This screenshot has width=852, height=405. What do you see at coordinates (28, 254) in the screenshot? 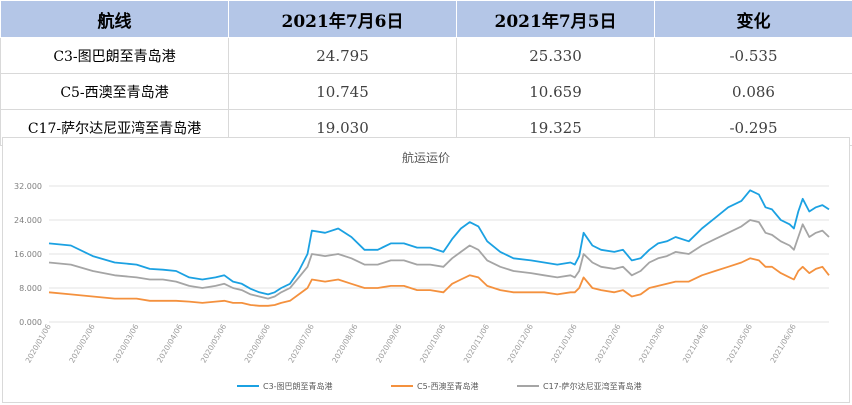
I see `y-tick-label: 16.000` at bounding box center [28, 254].